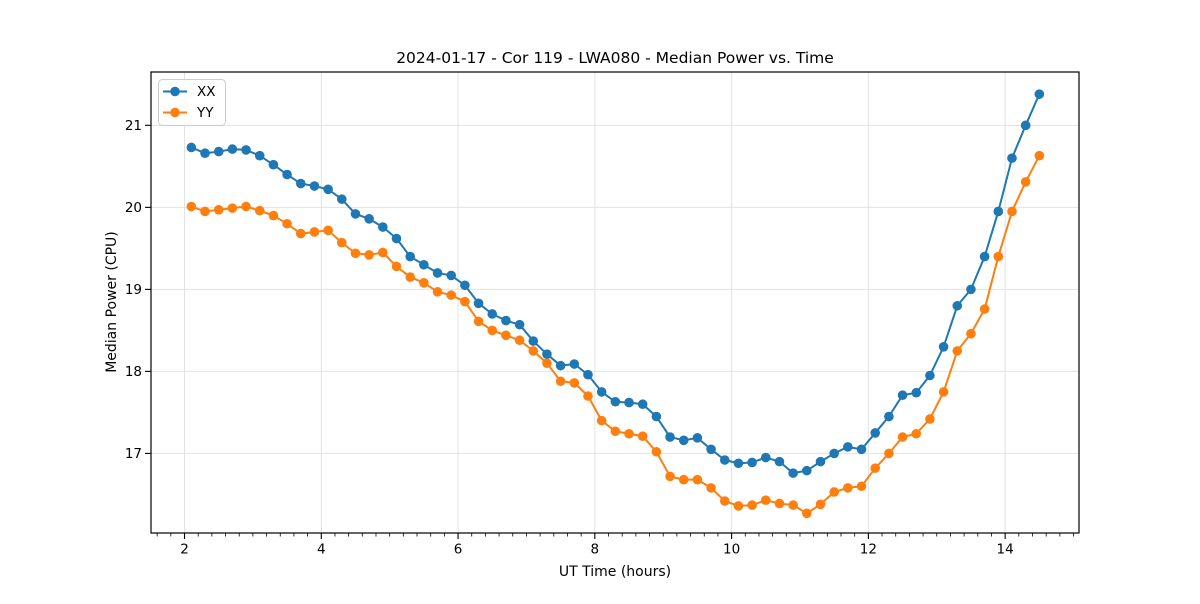 The image size is (1200, 604). What do you see at coordinates (192, 102) in the screenshot?
I see `legend: XX YY` at bounding box center [192, 102].